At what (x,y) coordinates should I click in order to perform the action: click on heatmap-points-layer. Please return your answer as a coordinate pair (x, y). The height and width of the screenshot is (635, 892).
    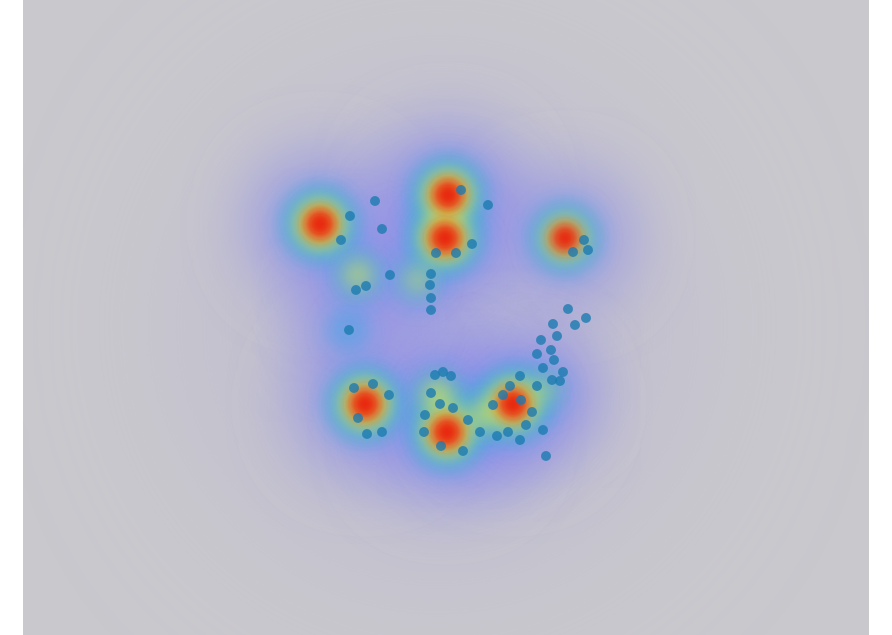
    Looking at the image, I should click on (464, 323).